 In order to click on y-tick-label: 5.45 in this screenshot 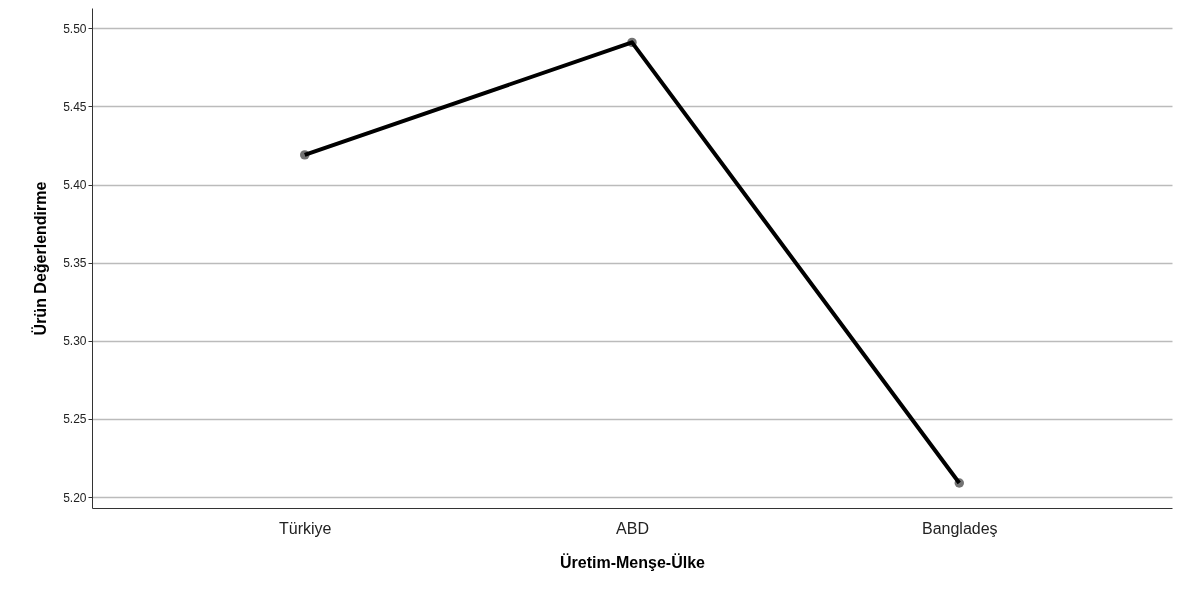, I will do `click(75, 106)`.